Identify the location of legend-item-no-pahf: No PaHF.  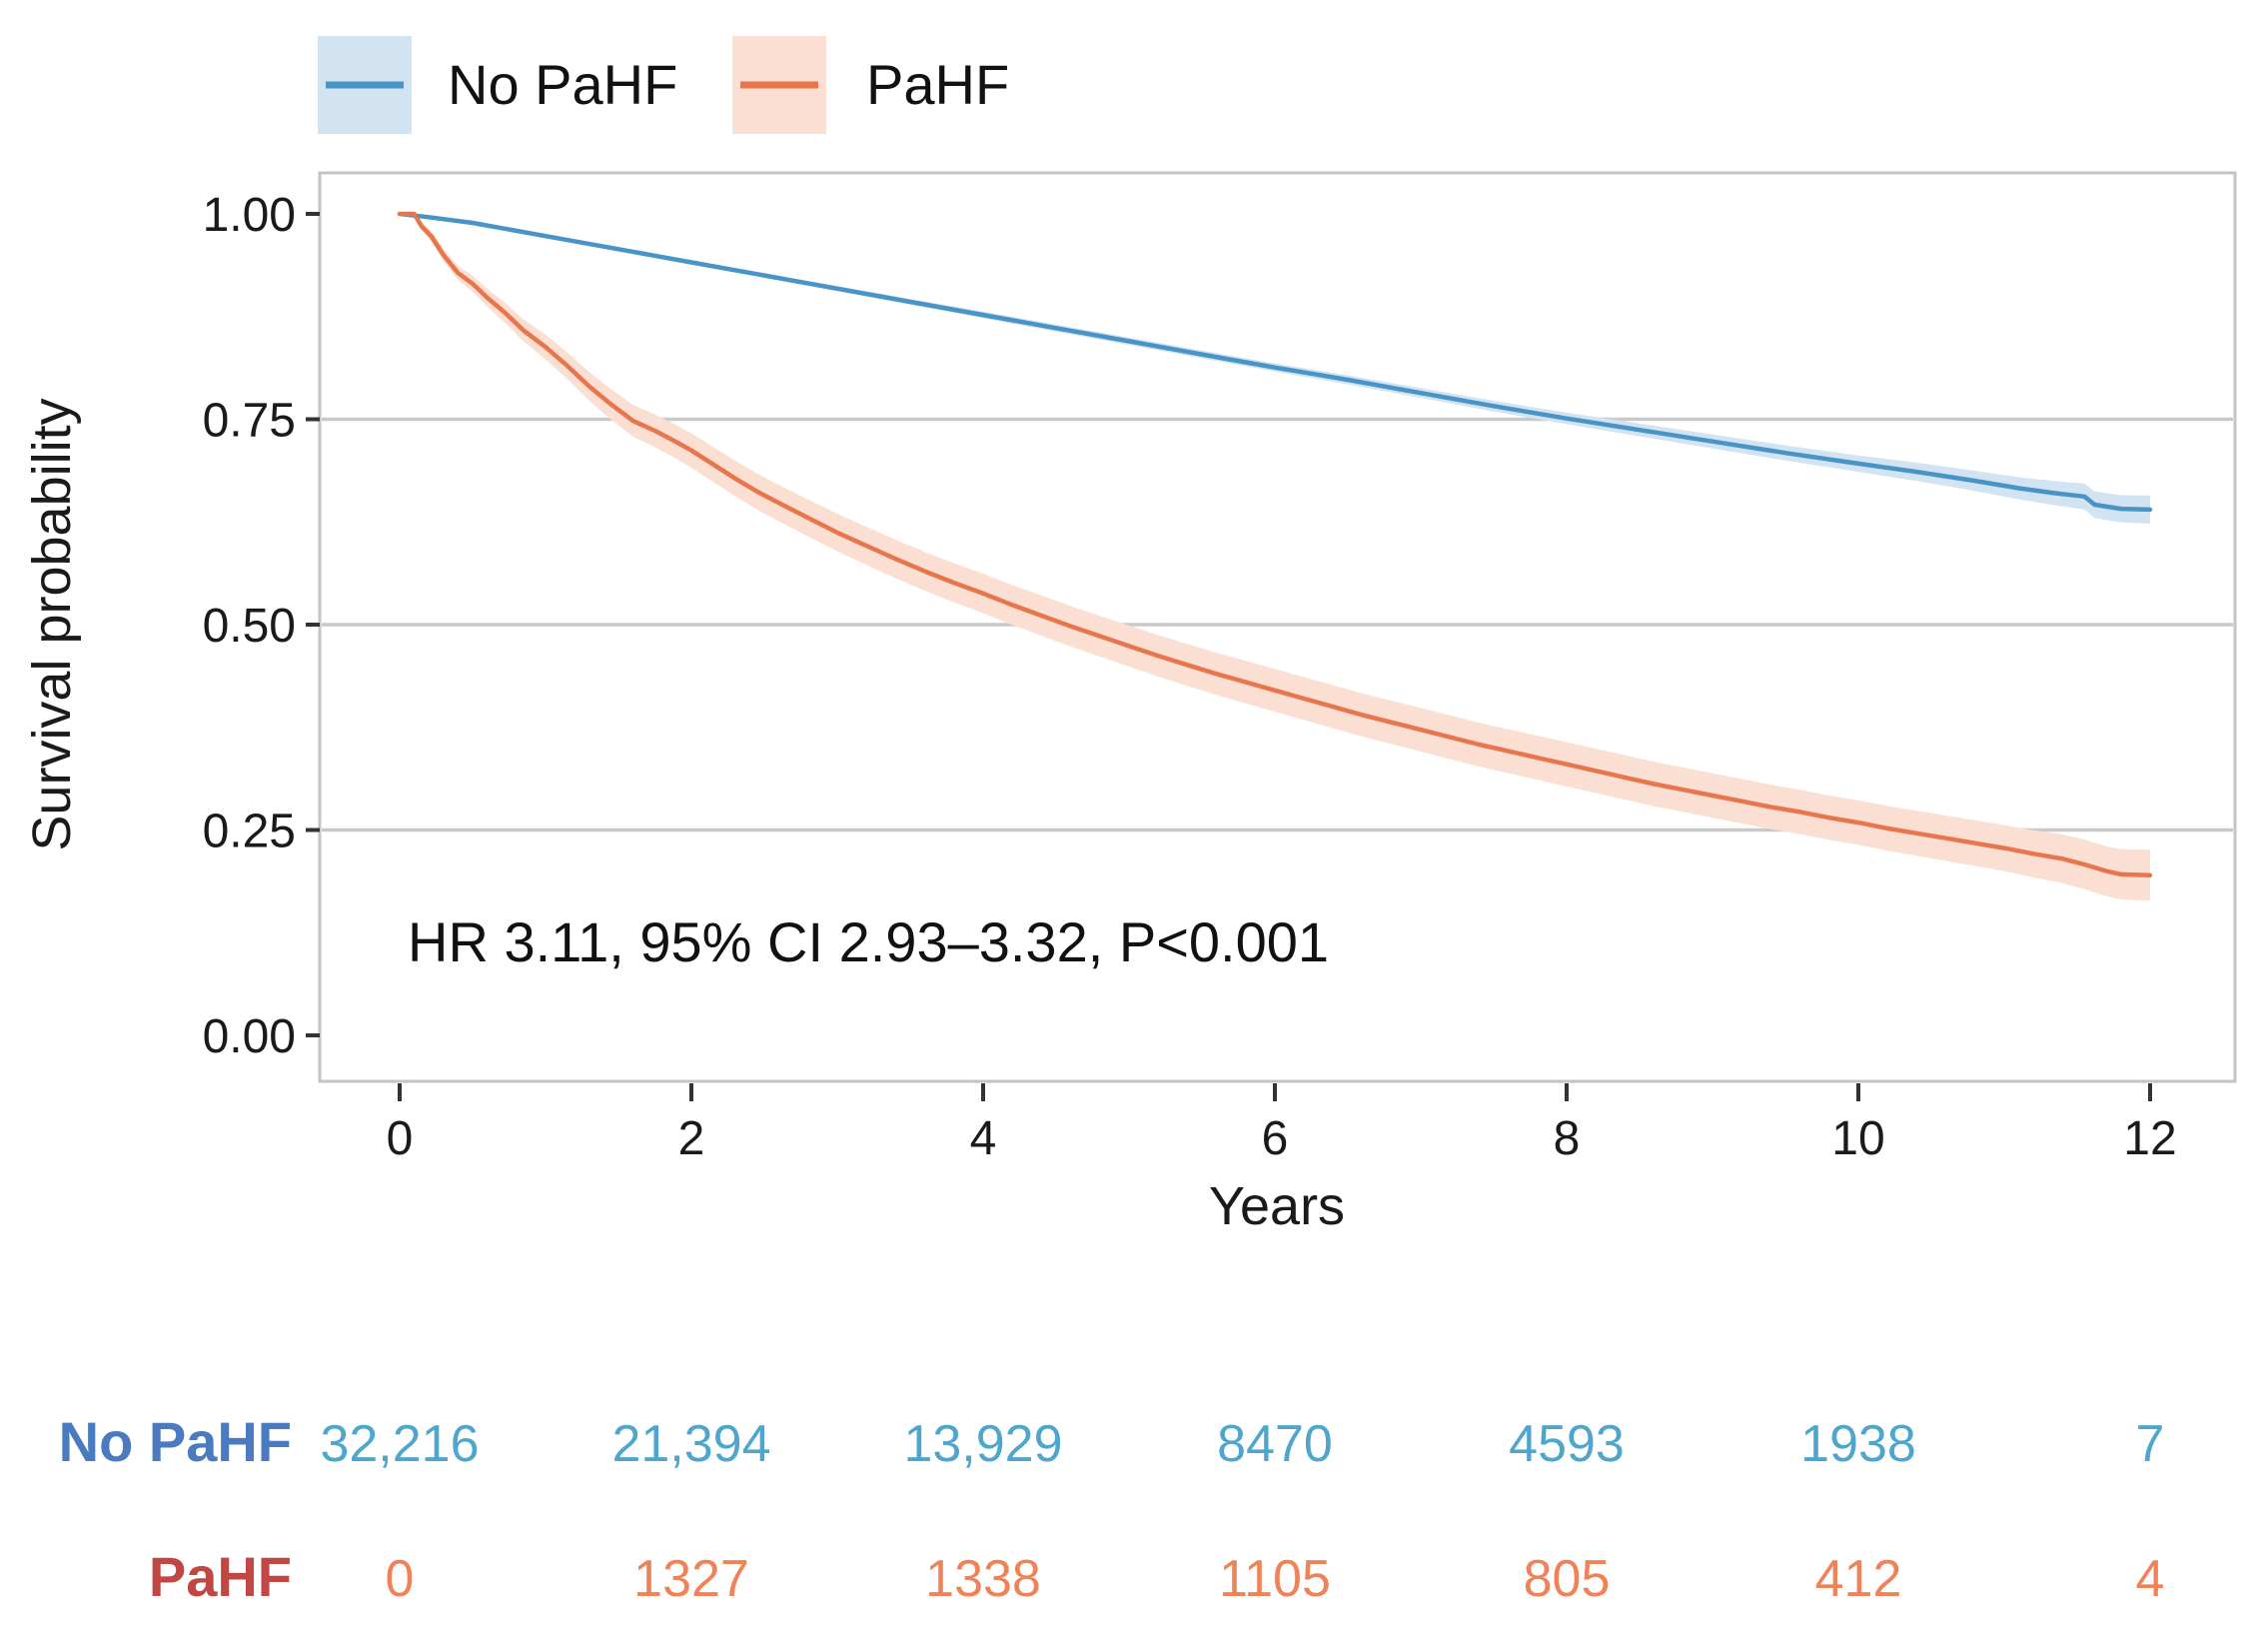
(497, 85).